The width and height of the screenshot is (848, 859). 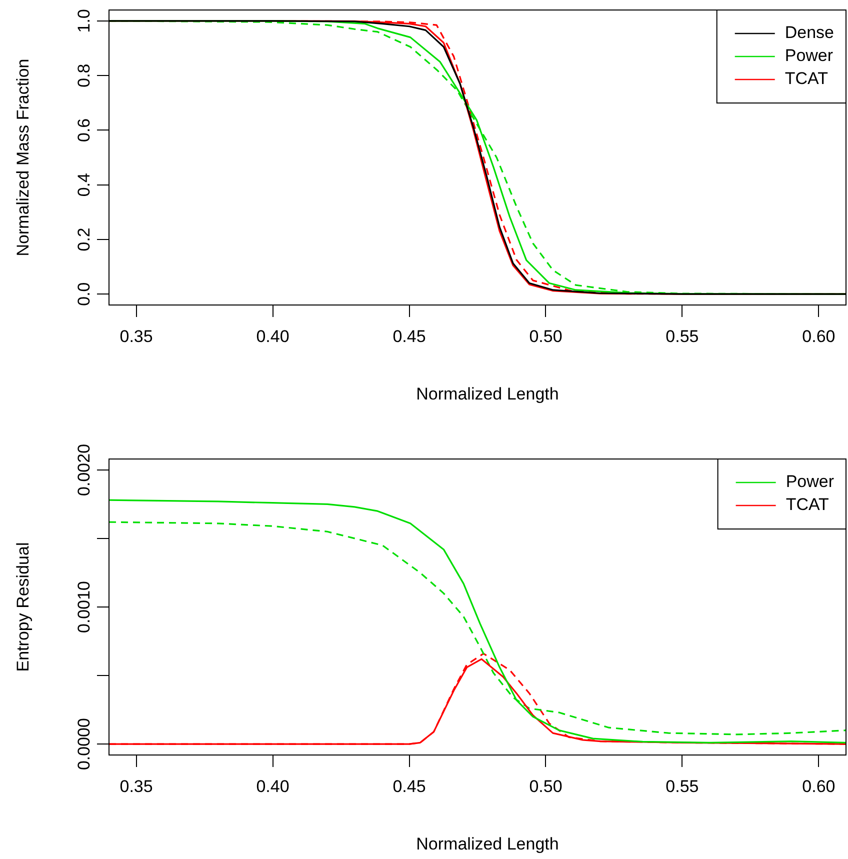 What do you see at coordinates (84, 184) in the screenshot?
I see `y-tick-label: 0.4` at bounding box center [84, 184].